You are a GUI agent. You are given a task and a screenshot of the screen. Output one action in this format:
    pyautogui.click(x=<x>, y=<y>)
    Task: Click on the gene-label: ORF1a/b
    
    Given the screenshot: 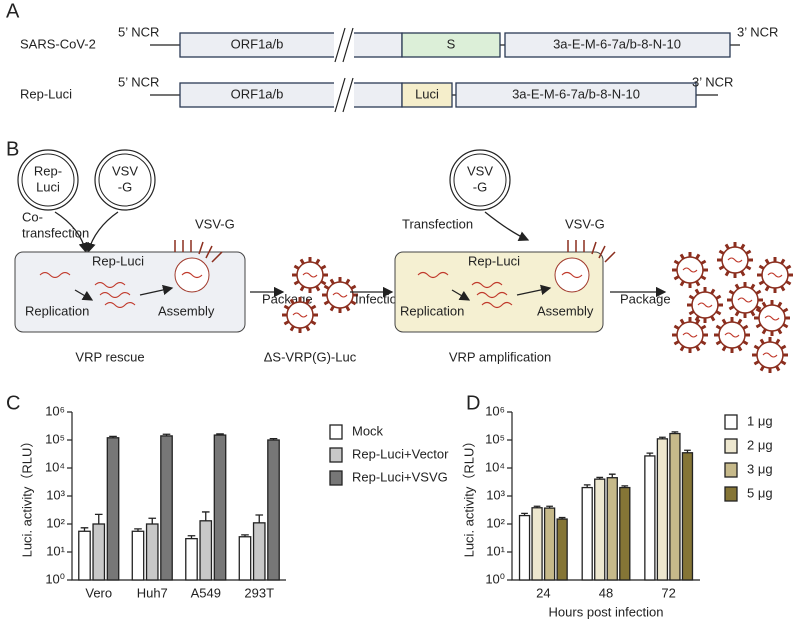 What is the action you would take?
    pyautogui.click(x=257, y=43)
    